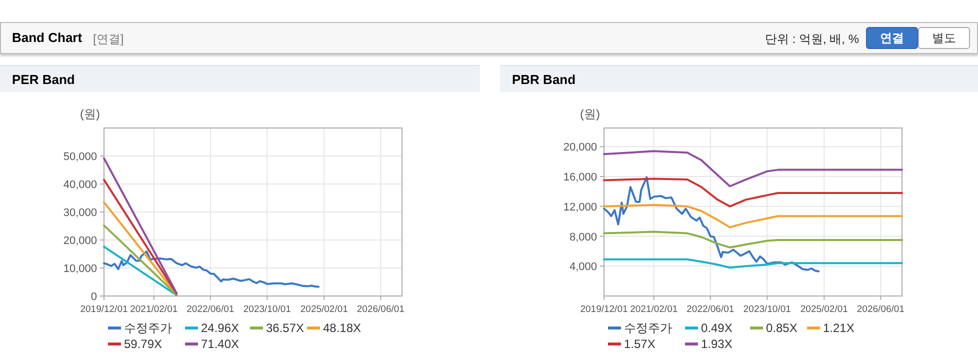 Image resolution: width=978 pixels, height=364 pixels. I want to click on y-tick-label: 0, so click(93, 297).